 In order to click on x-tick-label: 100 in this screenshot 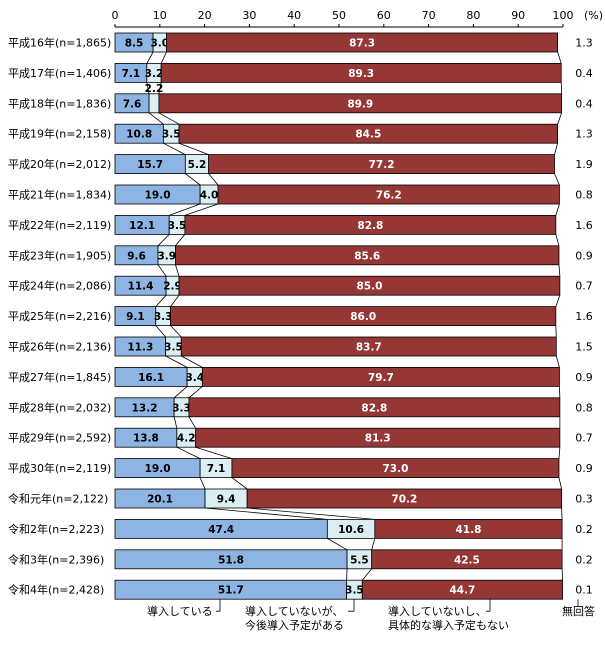, I will do `click(563, 15)`.